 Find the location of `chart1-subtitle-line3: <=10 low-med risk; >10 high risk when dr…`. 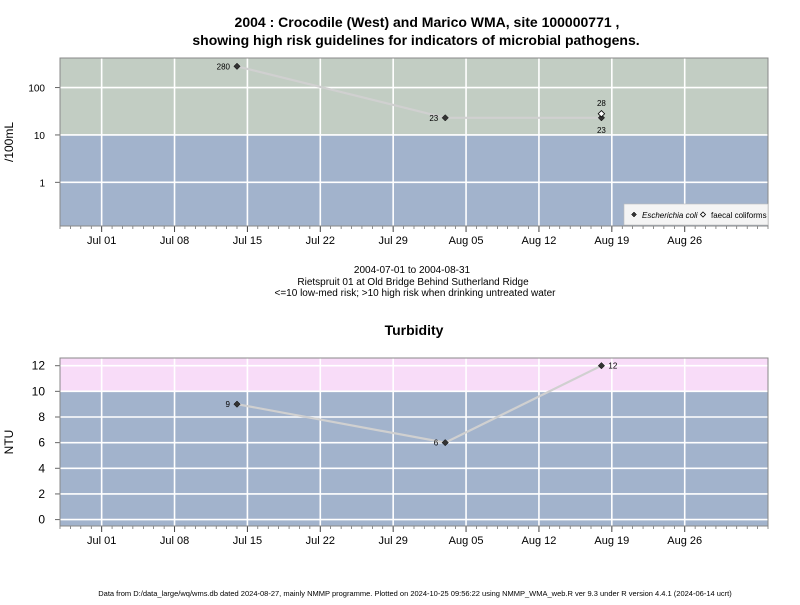

chart1-subtitle-line3: <=10 low-med risk; >10 high risk when dr… is located at coordinates (416, 293).